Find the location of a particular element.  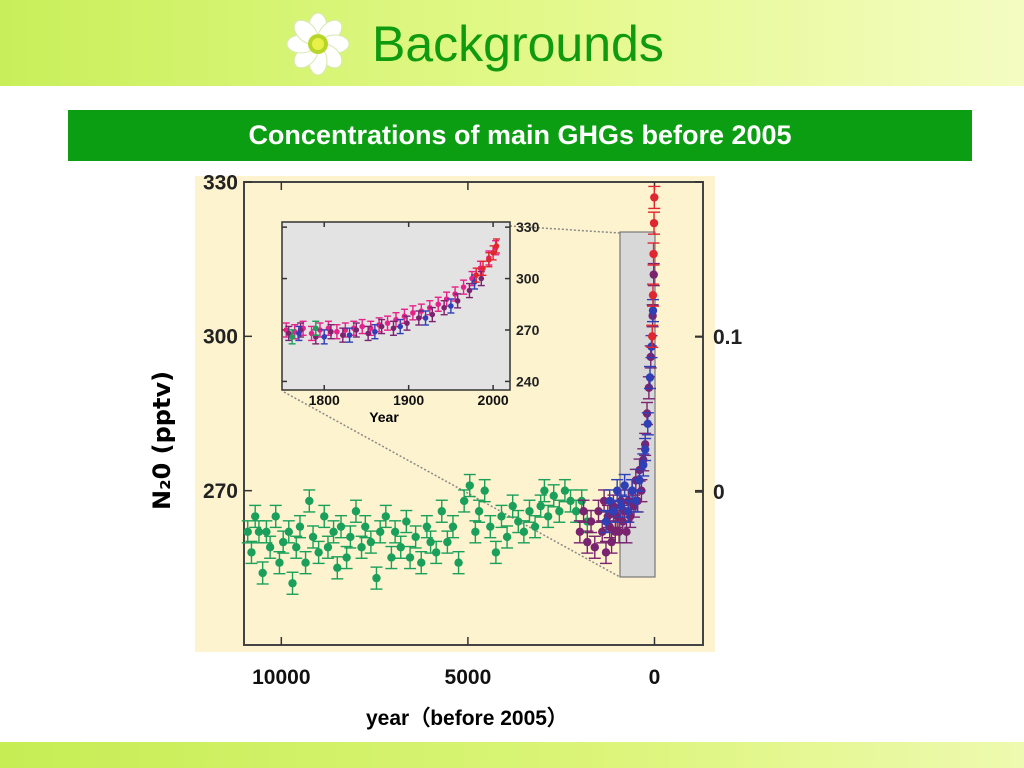

x-tick-label: 1900 is located at coordinates (408, 400).